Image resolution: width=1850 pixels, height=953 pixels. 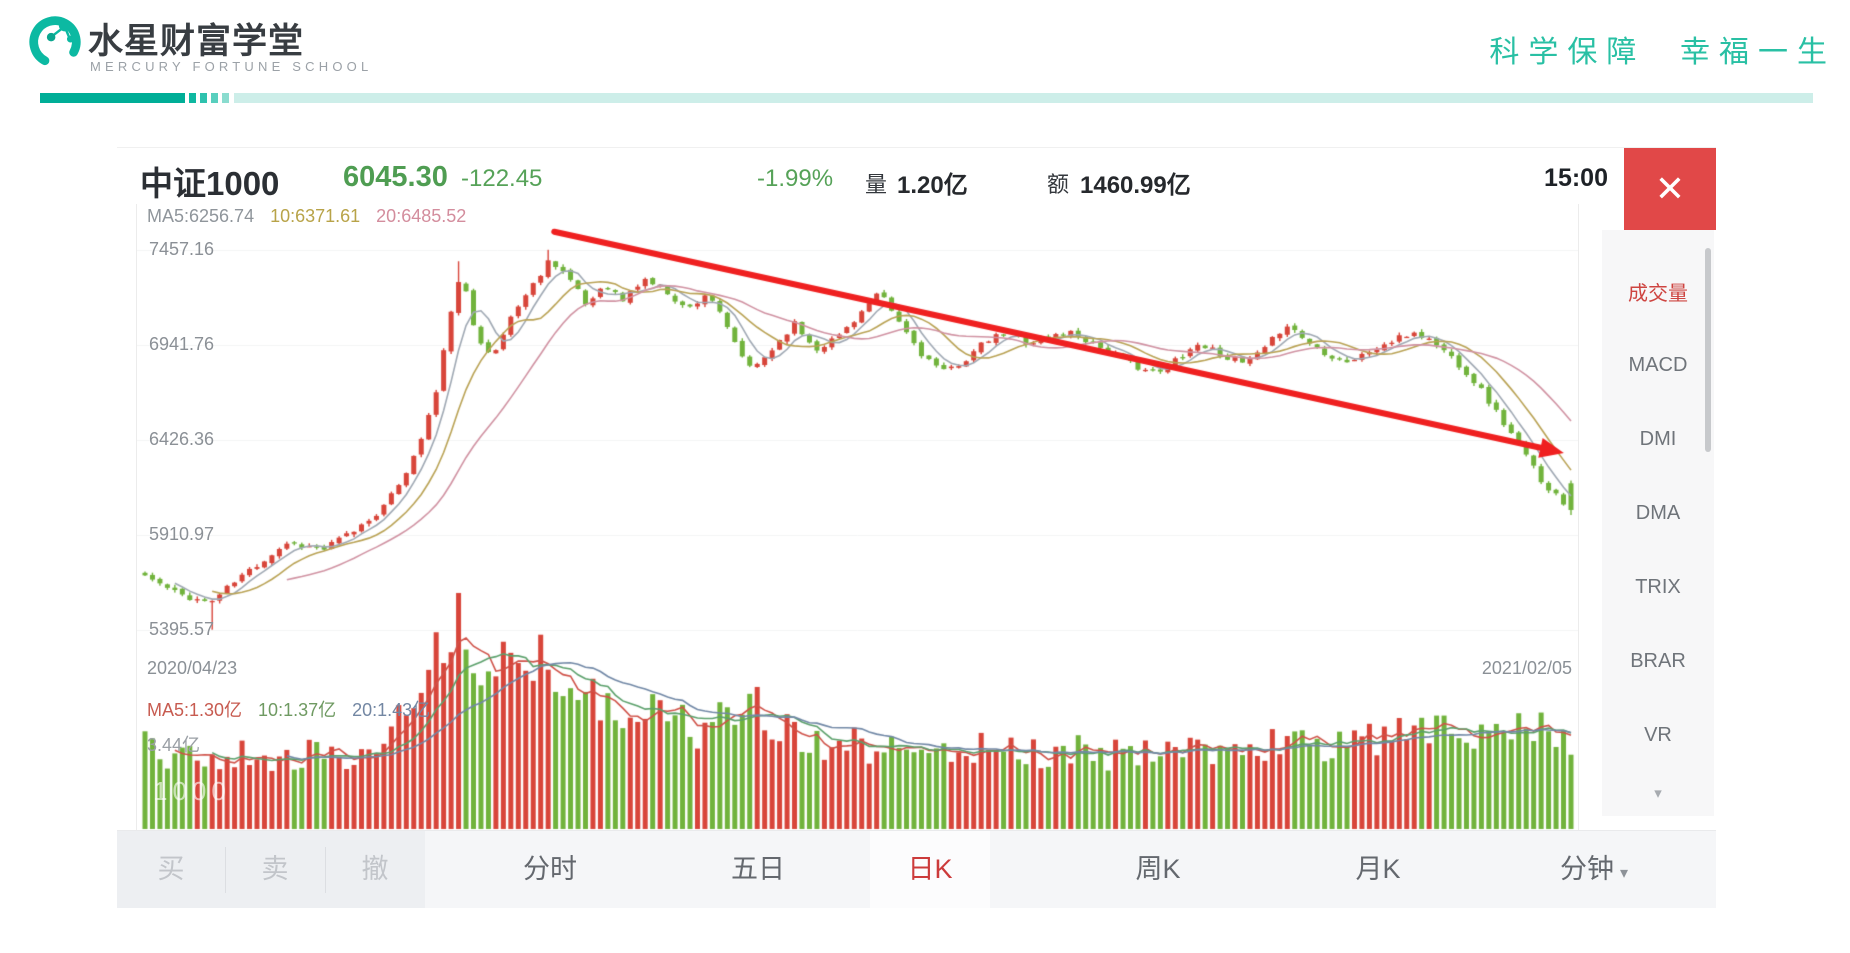 I want to click on turnover-label: 额, so click(x=1058, y=184).